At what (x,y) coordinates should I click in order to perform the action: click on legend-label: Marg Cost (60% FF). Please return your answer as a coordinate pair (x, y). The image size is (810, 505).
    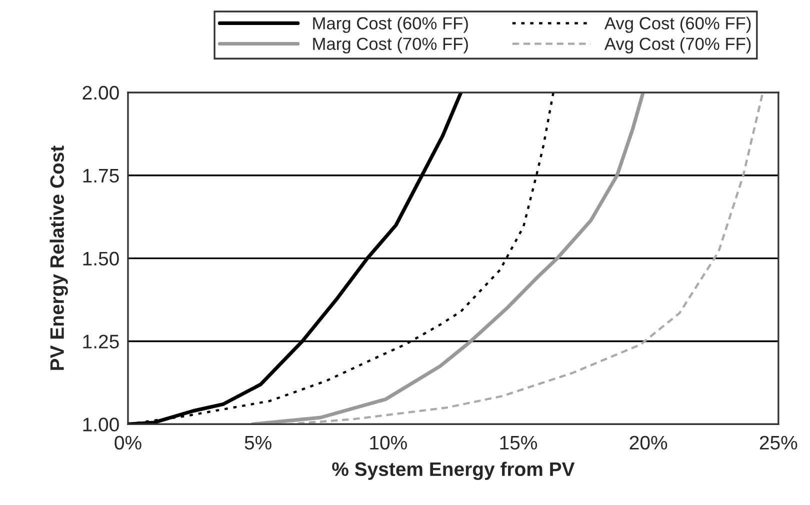
    Looking at the image, I should click on (390, 24).